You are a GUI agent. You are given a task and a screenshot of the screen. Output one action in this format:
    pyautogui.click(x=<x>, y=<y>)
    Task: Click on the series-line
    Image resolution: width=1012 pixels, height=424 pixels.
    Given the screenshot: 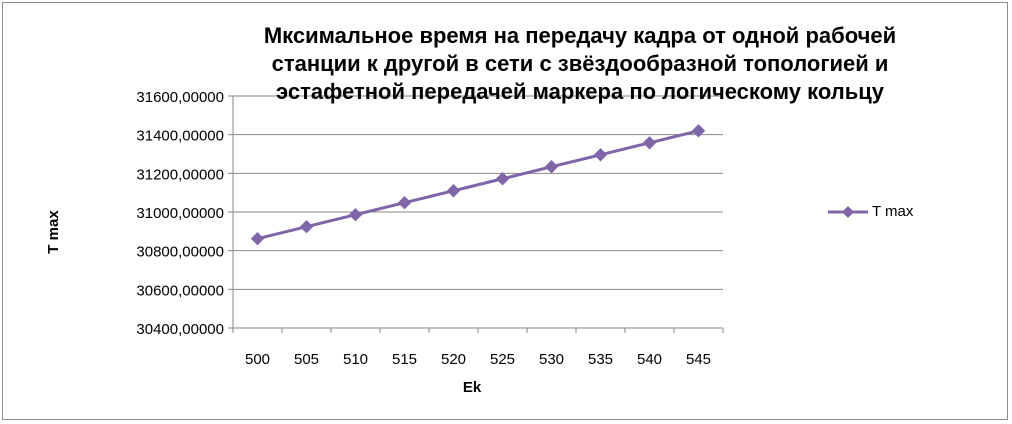 What is the action you would take?
    pyautogui.click(x=478, y=185)
    